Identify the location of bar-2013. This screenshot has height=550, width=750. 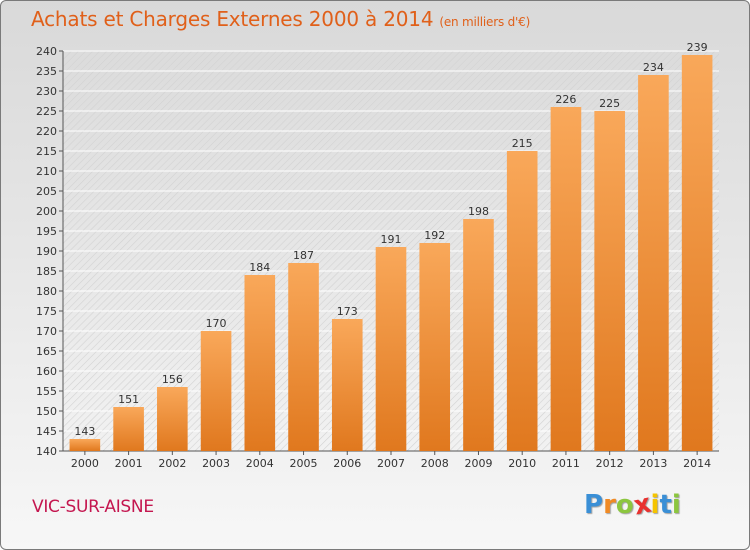
(653, 263).